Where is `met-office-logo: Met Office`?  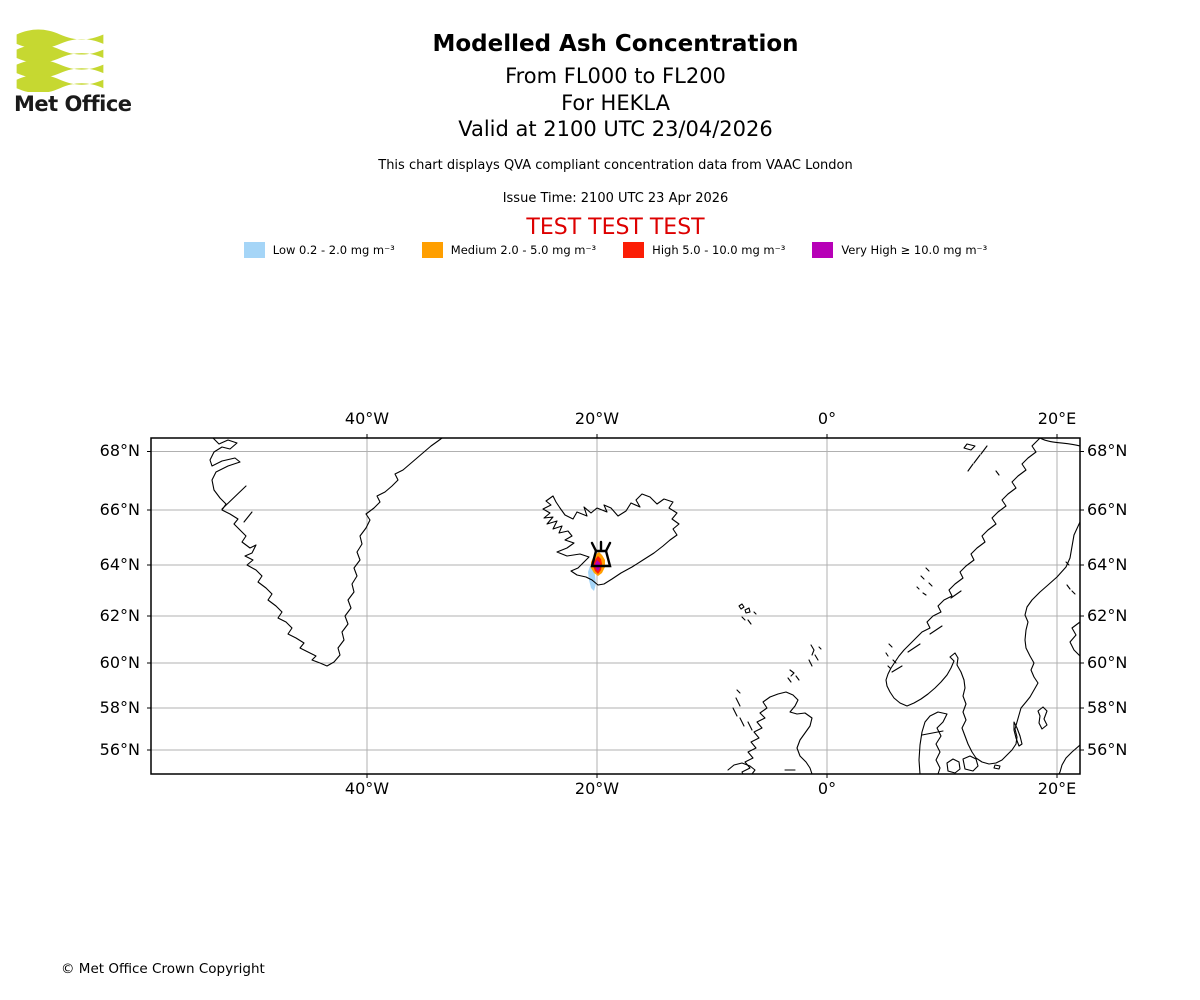
met-office-logo: Met Office is located at coordinates (74, 71).